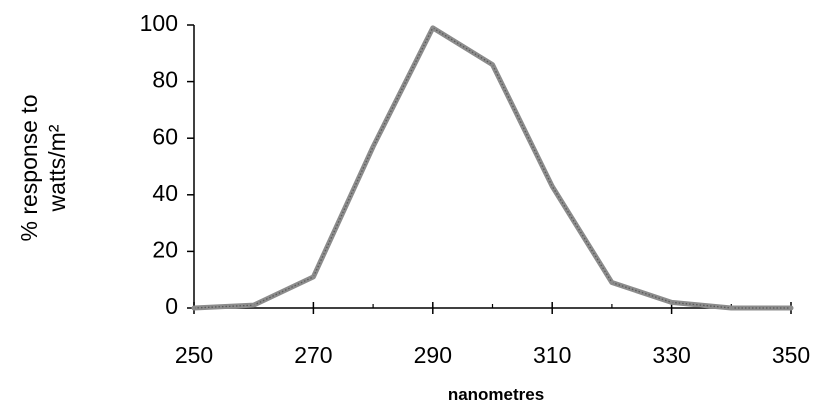 Image resolution: width=827 pixels, height=412 pixels. What do you see at coordinates (165, 136) in the screenshot?
I see `y-tick-label: 60` at bounding box center [165, 136].